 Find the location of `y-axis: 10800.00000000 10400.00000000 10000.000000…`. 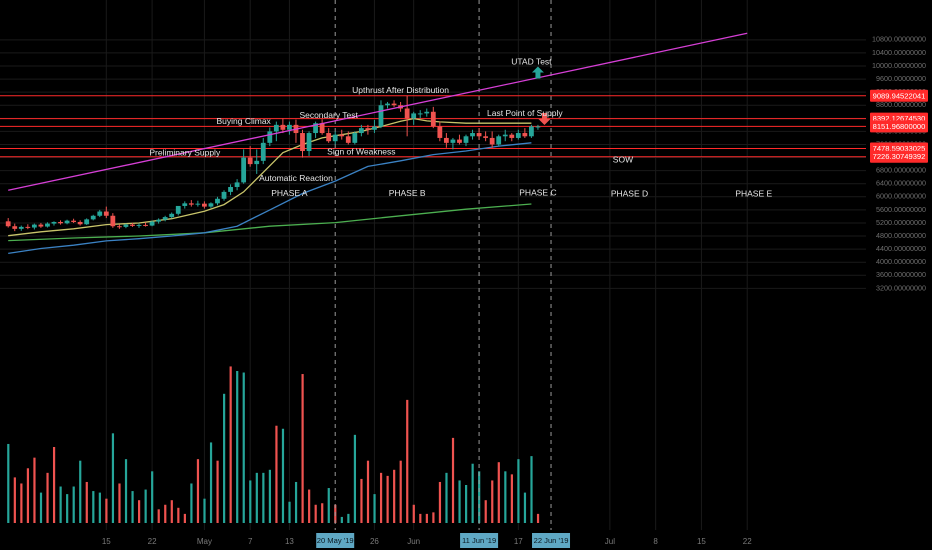

y-axis: 10800.00000000 10400.00000000 10000.000000… is located at coordinates (899, 275).